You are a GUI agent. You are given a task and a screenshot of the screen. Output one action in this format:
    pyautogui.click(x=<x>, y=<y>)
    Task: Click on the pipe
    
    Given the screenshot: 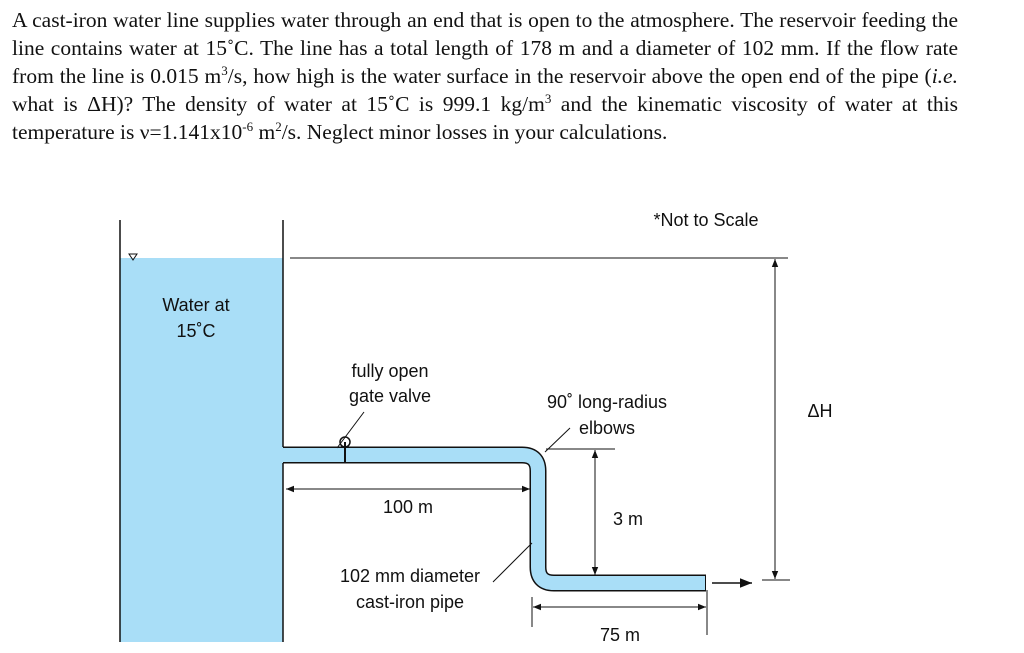 What is the action you would take?
    pyautogui.click(x=493, y=519)
    